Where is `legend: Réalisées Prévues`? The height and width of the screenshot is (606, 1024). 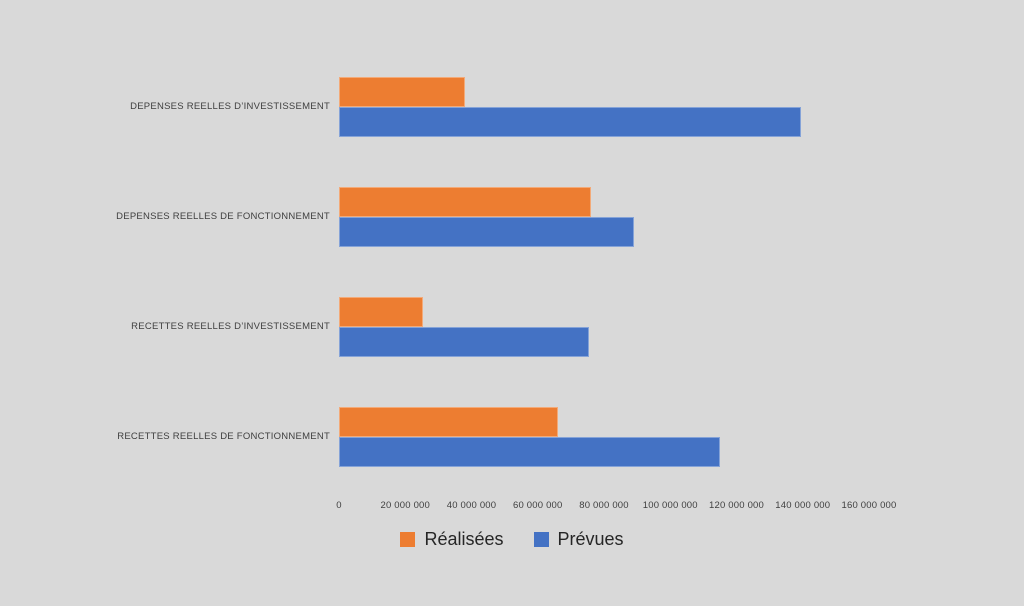 legend: Réalisées Prévues is located at coordinates (512, 539).